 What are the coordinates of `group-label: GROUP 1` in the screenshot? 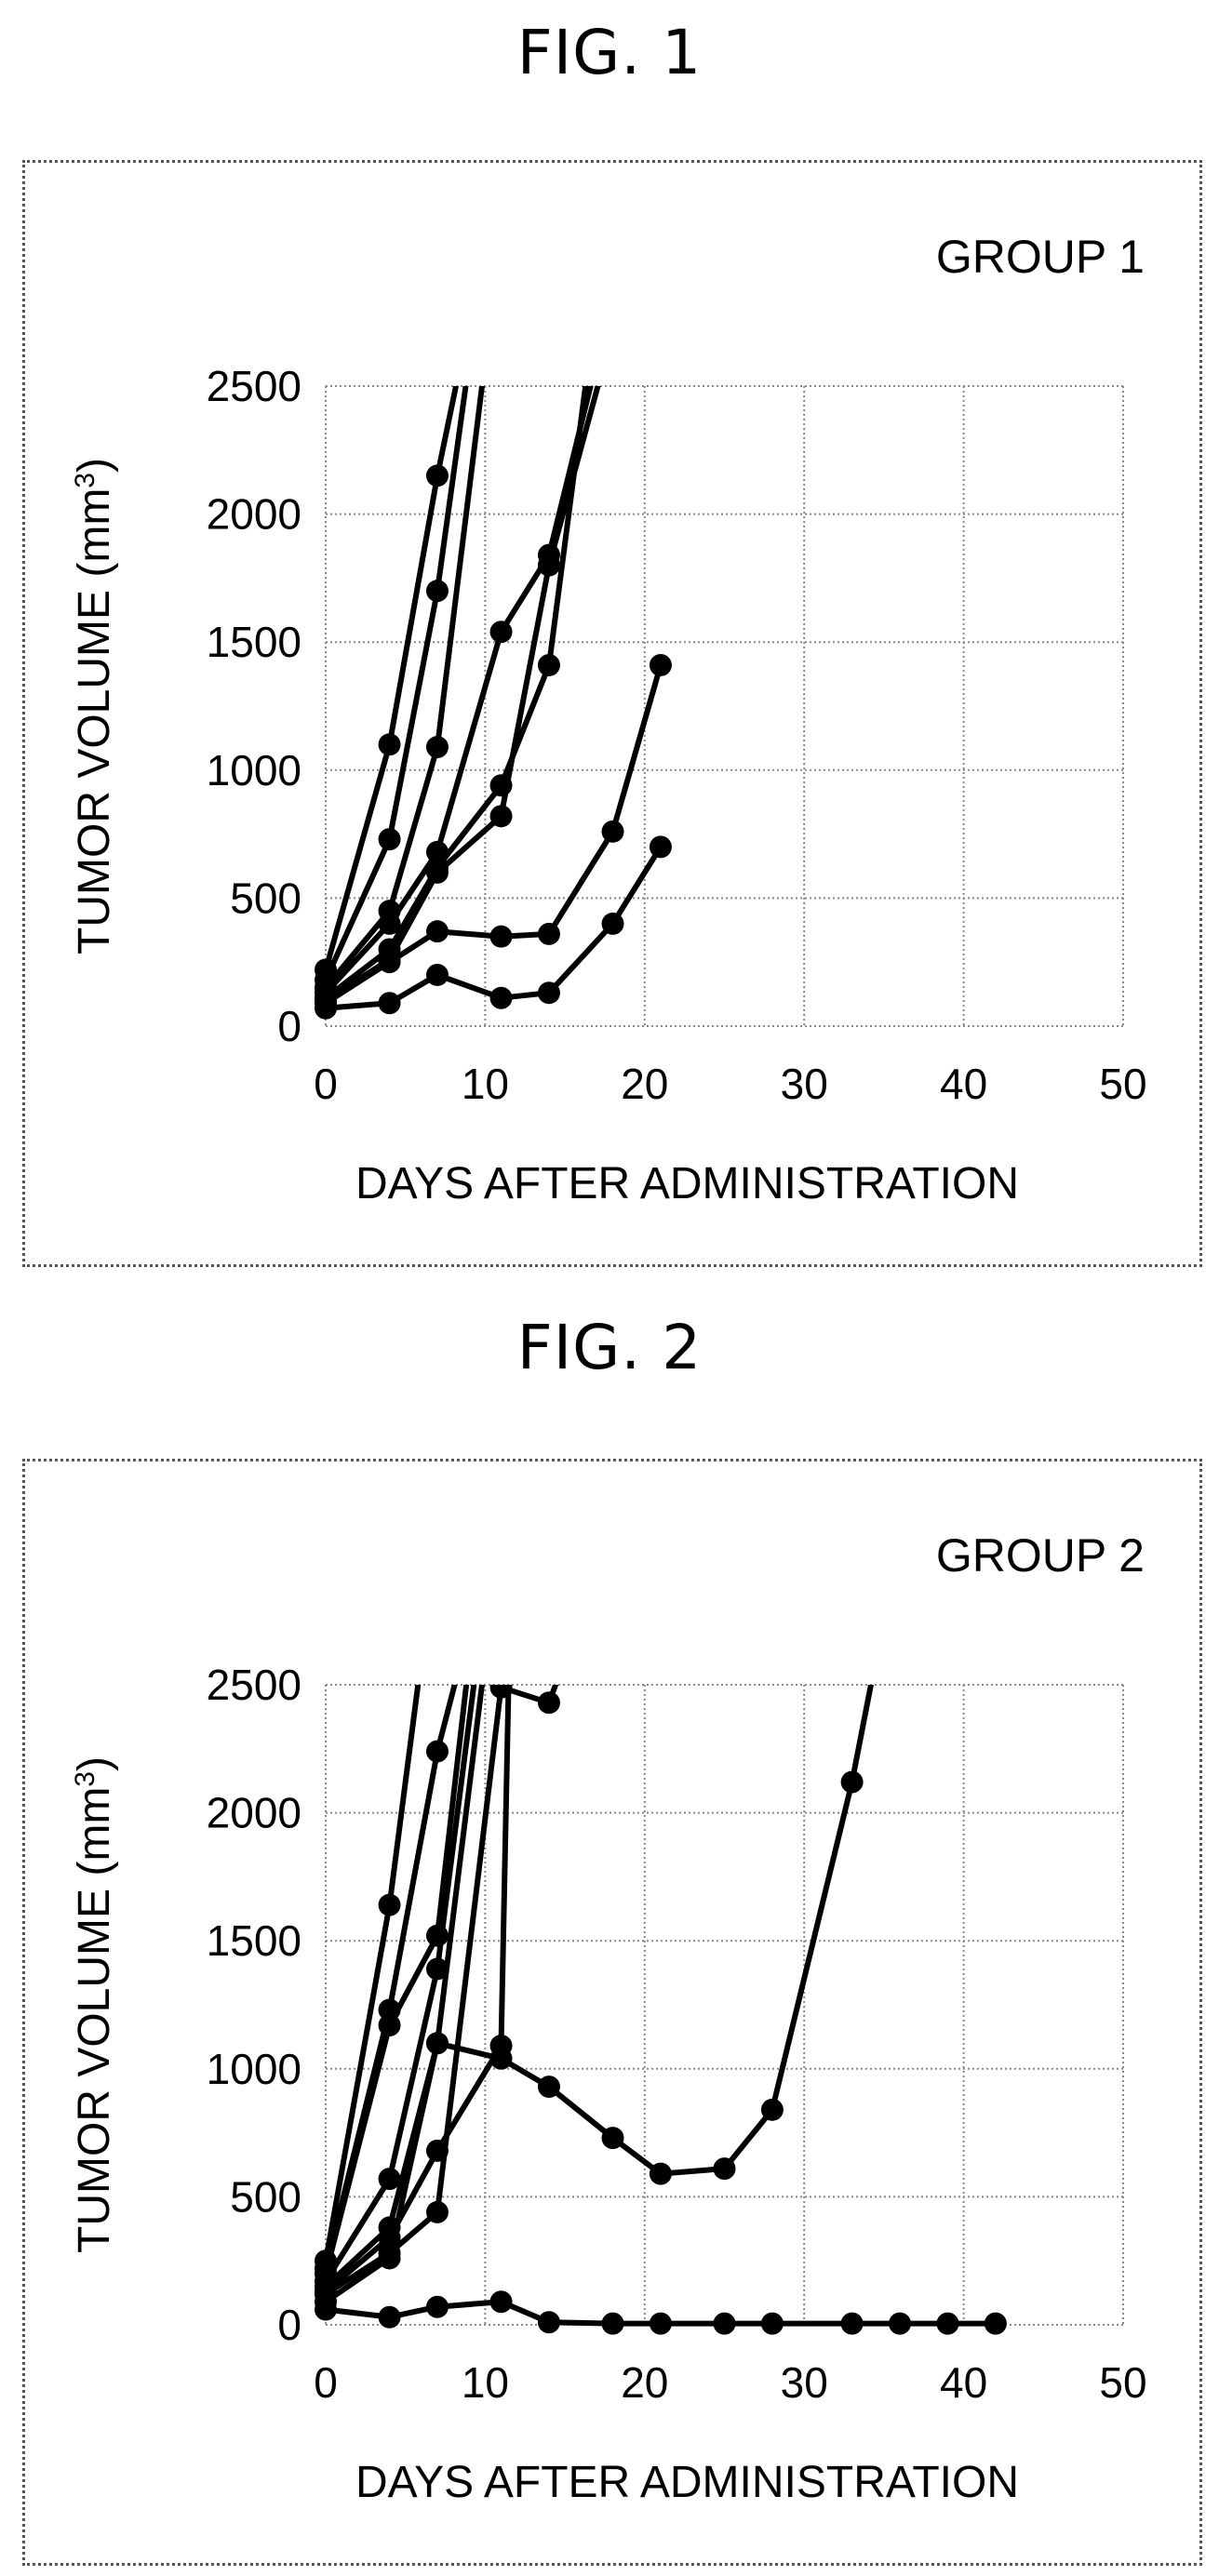 It's located at (1040, 257).